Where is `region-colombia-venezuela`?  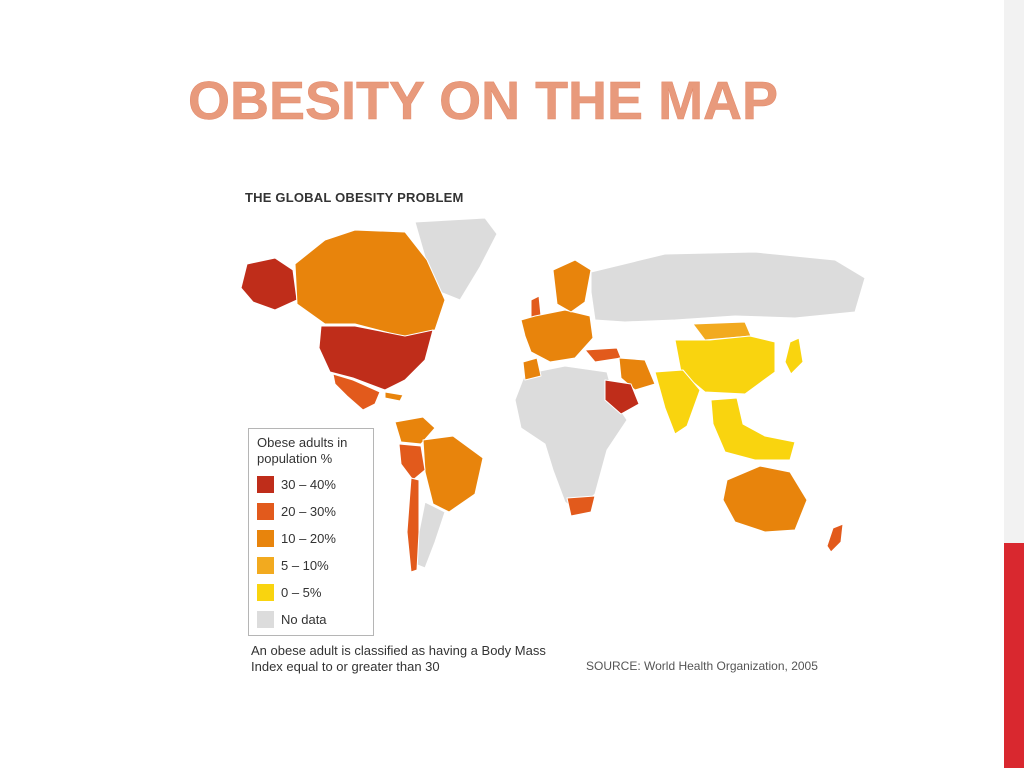
region-colombia-venezuela is located at coordinates (415, 430).